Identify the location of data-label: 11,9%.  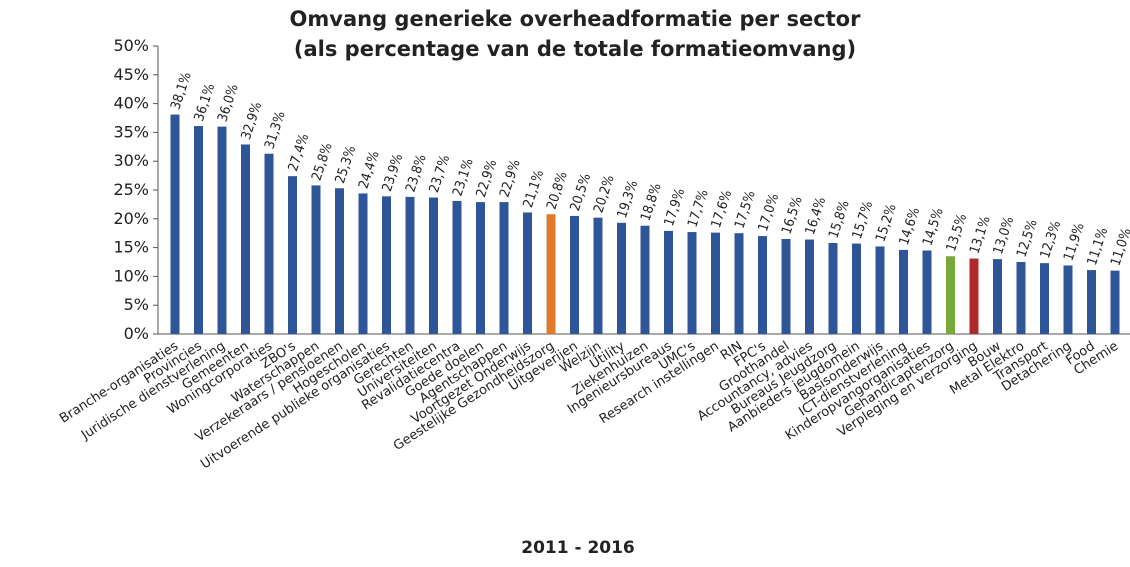
(1074, 242).